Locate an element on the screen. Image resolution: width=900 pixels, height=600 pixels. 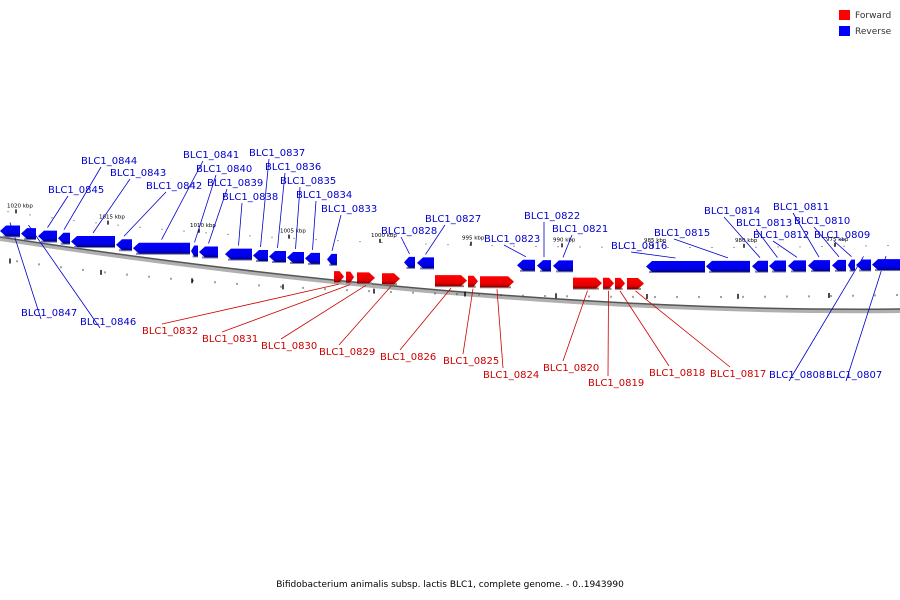
gene-label-blc1-0837: BLC1_0837 is located at coordinates (277, 153).